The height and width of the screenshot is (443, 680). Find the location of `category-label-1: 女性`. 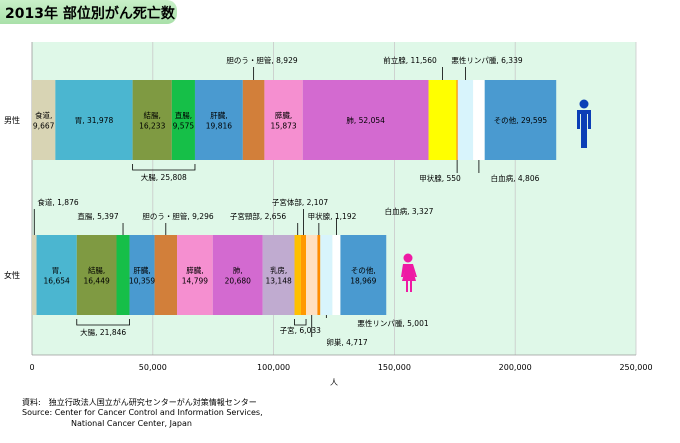

category-label-1: 女性 is located at coordinates (12, 275).